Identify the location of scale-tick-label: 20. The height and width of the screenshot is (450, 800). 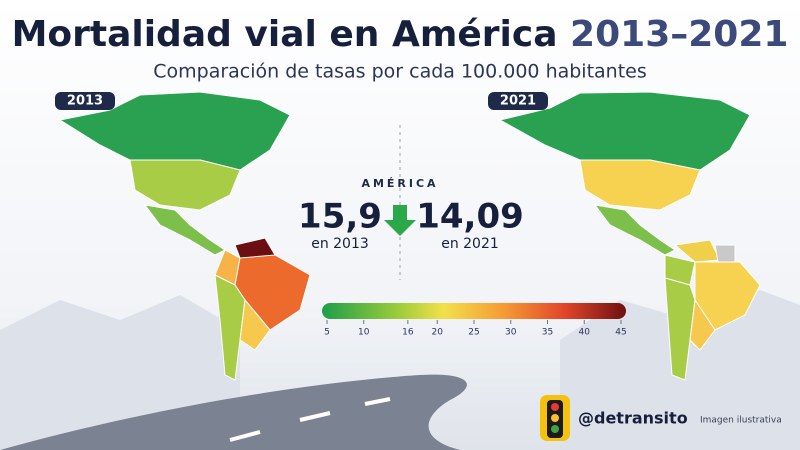
(438, 333).